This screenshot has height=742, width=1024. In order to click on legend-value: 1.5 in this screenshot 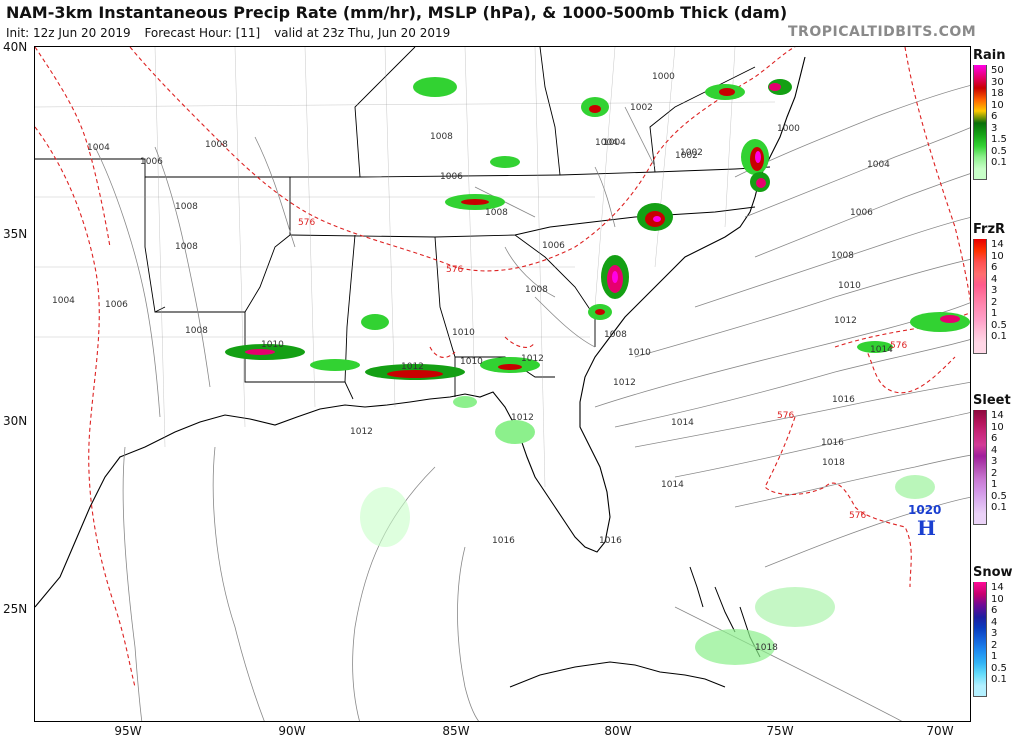, I will do `click(999, 140)`.